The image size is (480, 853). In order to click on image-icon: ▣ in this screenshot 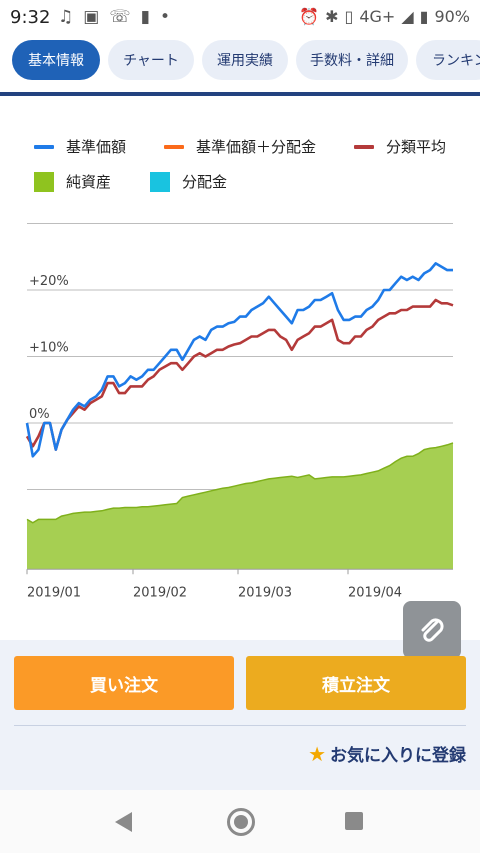, I will do `click(96, 17)`.